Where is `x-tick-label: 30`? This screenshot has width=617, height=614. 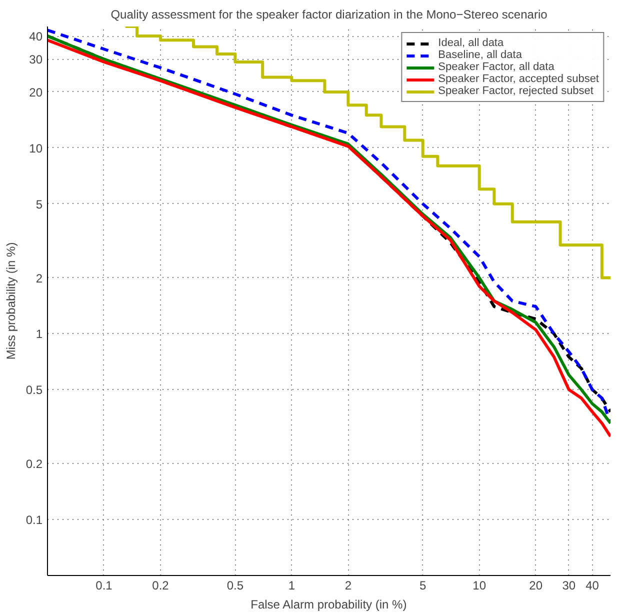 x-tick-label: 30 is located at coordinates (569, 585).